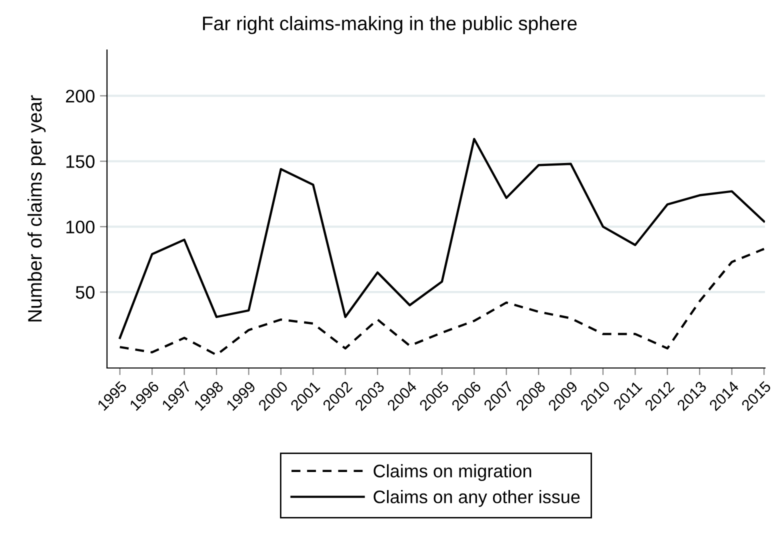 The height and width of the screenshot is (534, 779). I want to click on y-tick-label: 200, so click(80, 96).